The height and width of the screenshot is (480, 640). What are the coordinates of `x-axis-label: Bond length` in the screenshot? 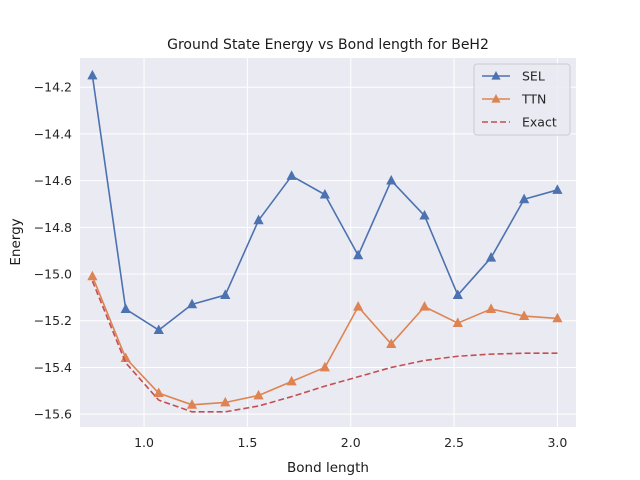 It's located at (328, 468).